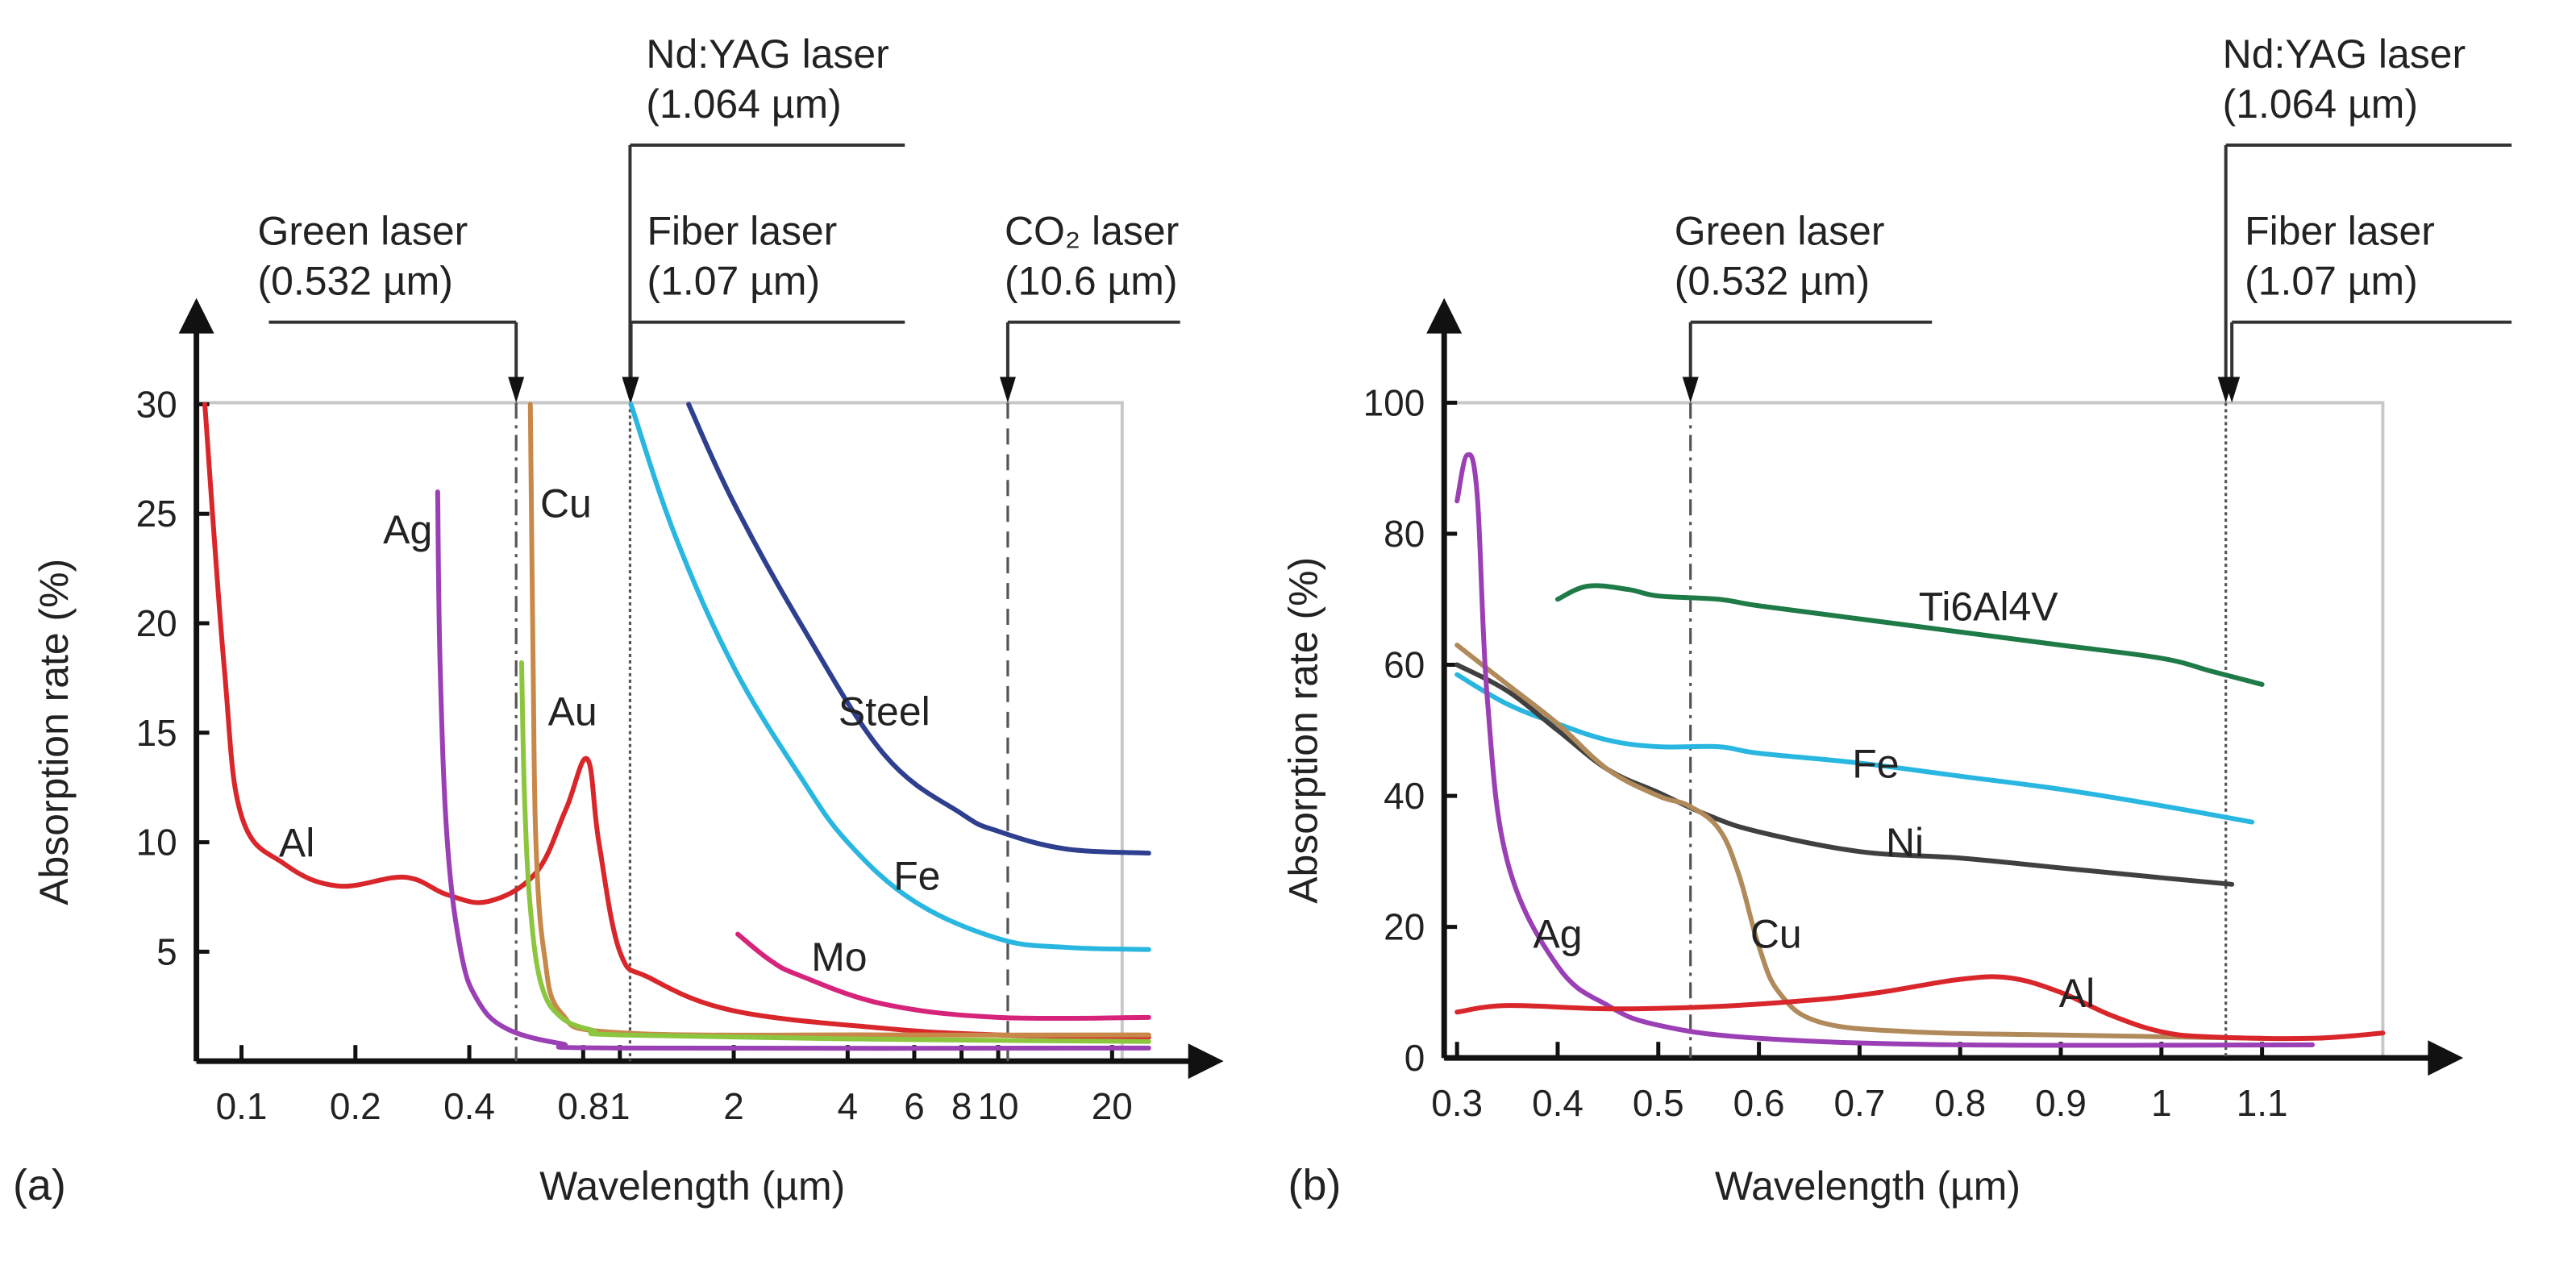 This screenshot has width=2576, height=1261. What do you see at coordinates (355, 1106) in the screenshot?
I see `x-tick-label: 0.2` at bounding box center [355, 1106].